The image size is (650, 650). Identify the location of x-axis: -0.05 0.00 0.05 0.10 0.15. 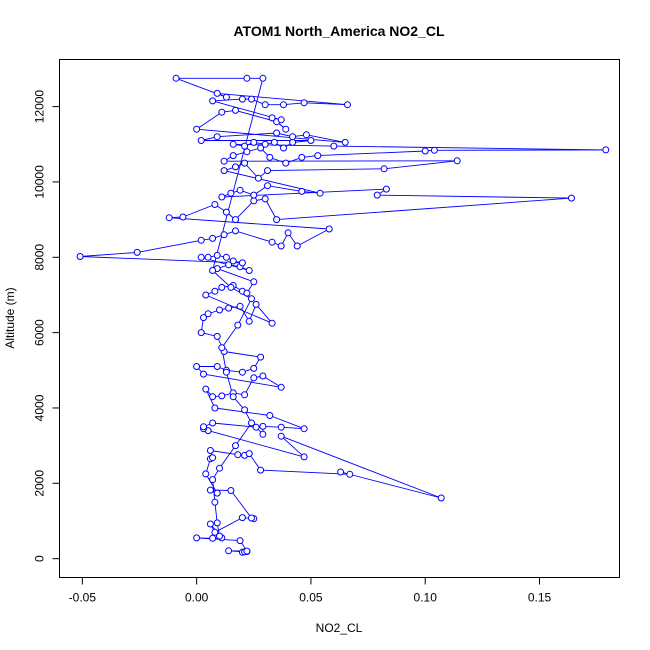
(310, 591).